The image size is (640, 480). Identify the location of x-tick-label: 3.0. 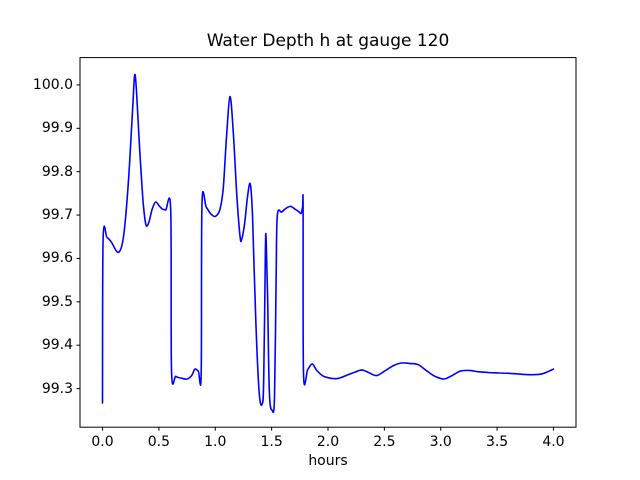
(440, 442).